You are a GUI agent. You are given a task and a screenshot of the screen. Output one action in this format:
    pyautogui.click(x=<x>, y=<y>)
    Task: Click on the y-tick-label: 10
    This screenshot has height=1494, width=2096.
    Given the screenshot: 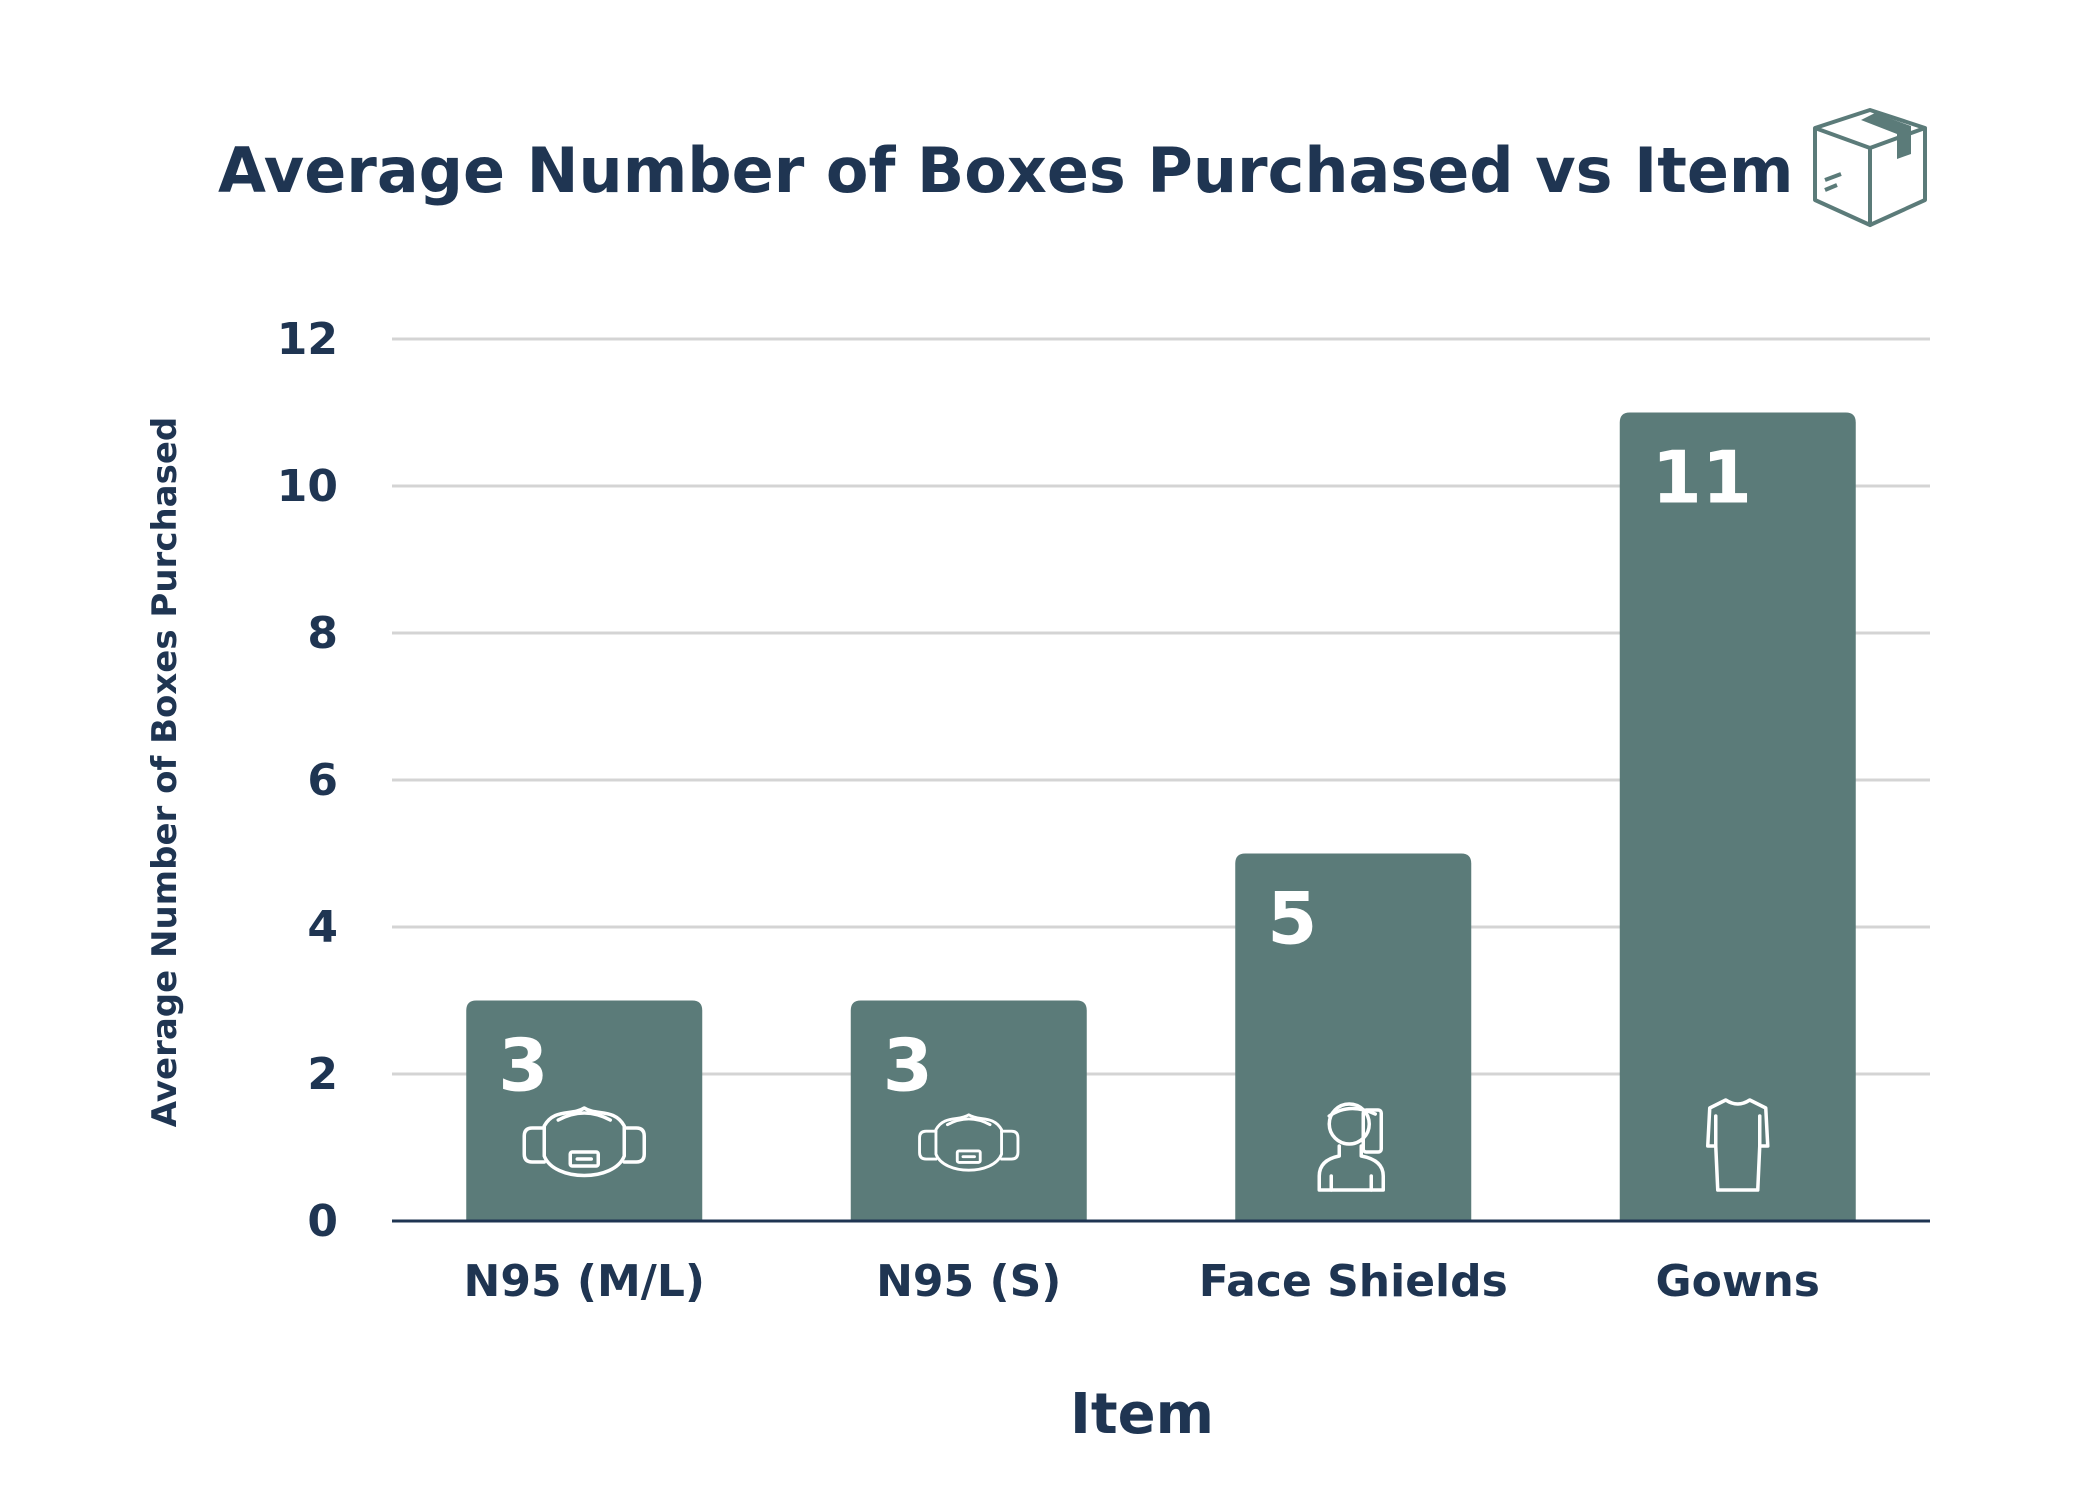 What is the action you would take?
    pyautogui.click(x=307, y=486)
    